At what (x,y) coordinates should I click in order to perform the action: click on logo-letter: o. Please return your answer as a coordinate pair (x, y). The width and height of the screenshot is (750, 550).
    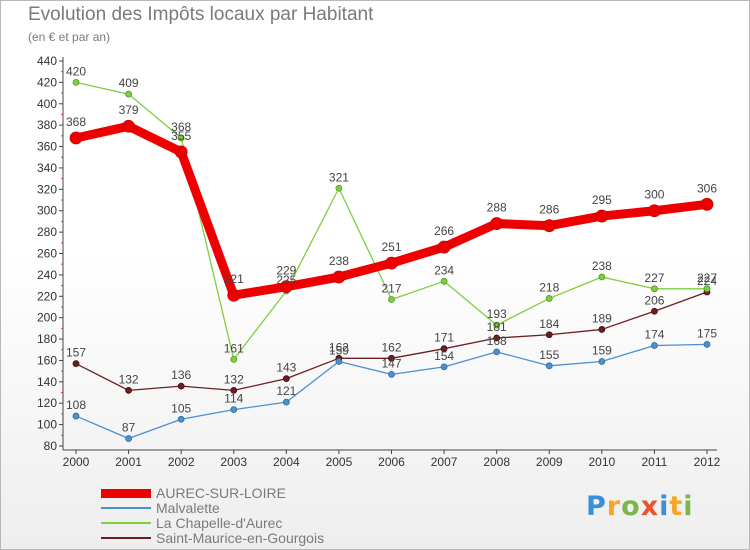
    Looking at the image, I should click on (631, 506).